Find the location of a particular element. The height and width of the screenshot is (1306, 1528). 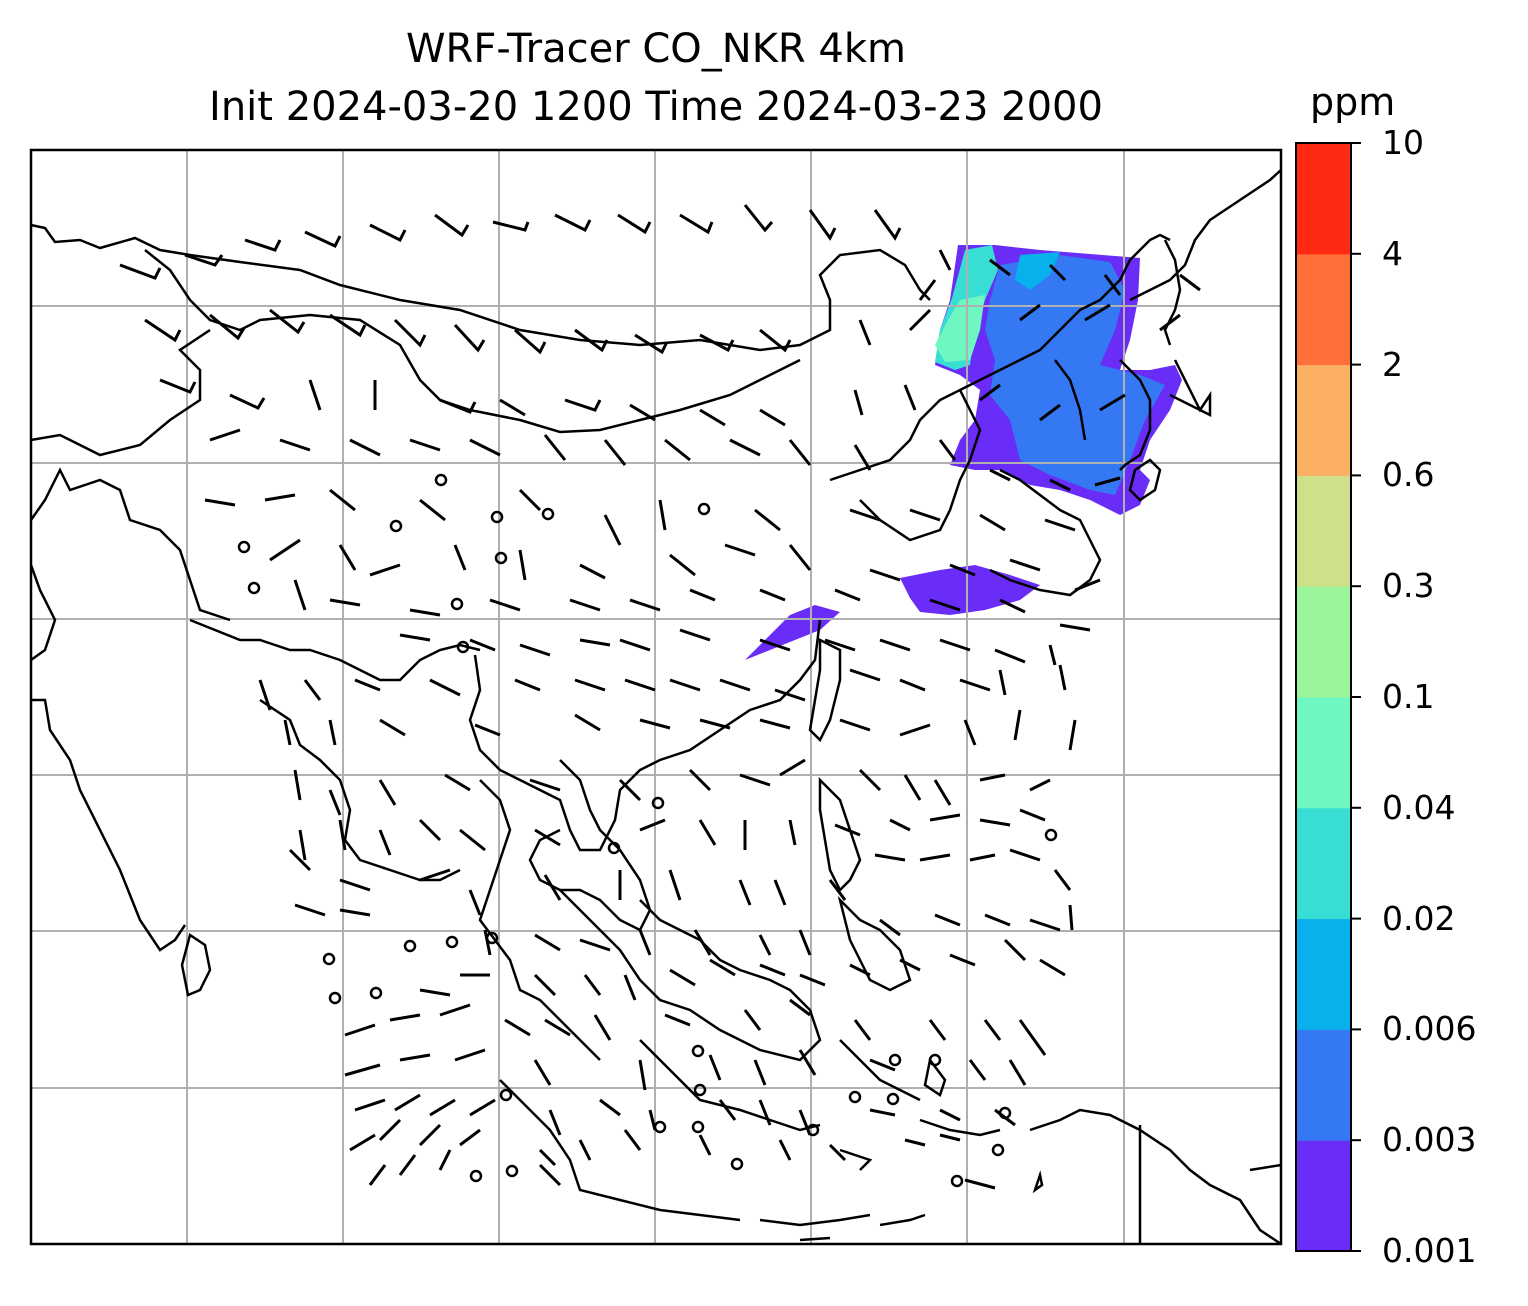

colorbar is located at coordinates (1328, 697).